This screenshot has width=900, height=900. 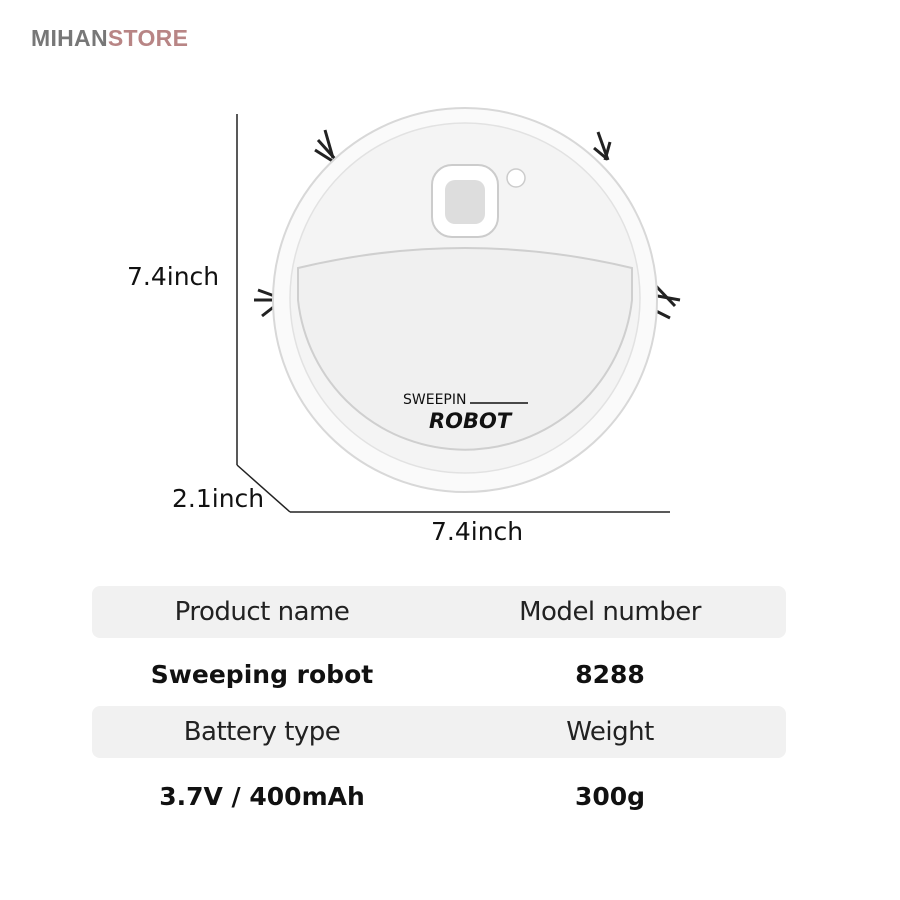 I want to click on depth-dimension: 2.1inch, so click(x=218, y=498).